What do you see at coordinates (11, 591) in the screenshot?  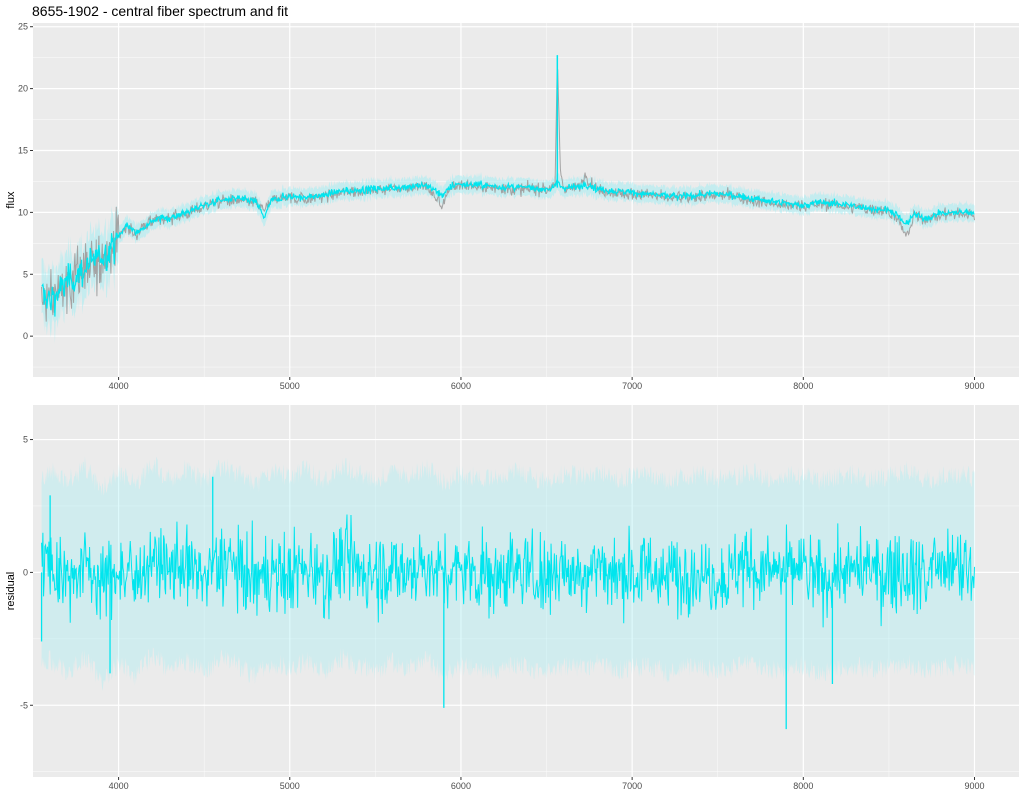 I see `y-axis-label: residual` at bounding box center [11, 591].